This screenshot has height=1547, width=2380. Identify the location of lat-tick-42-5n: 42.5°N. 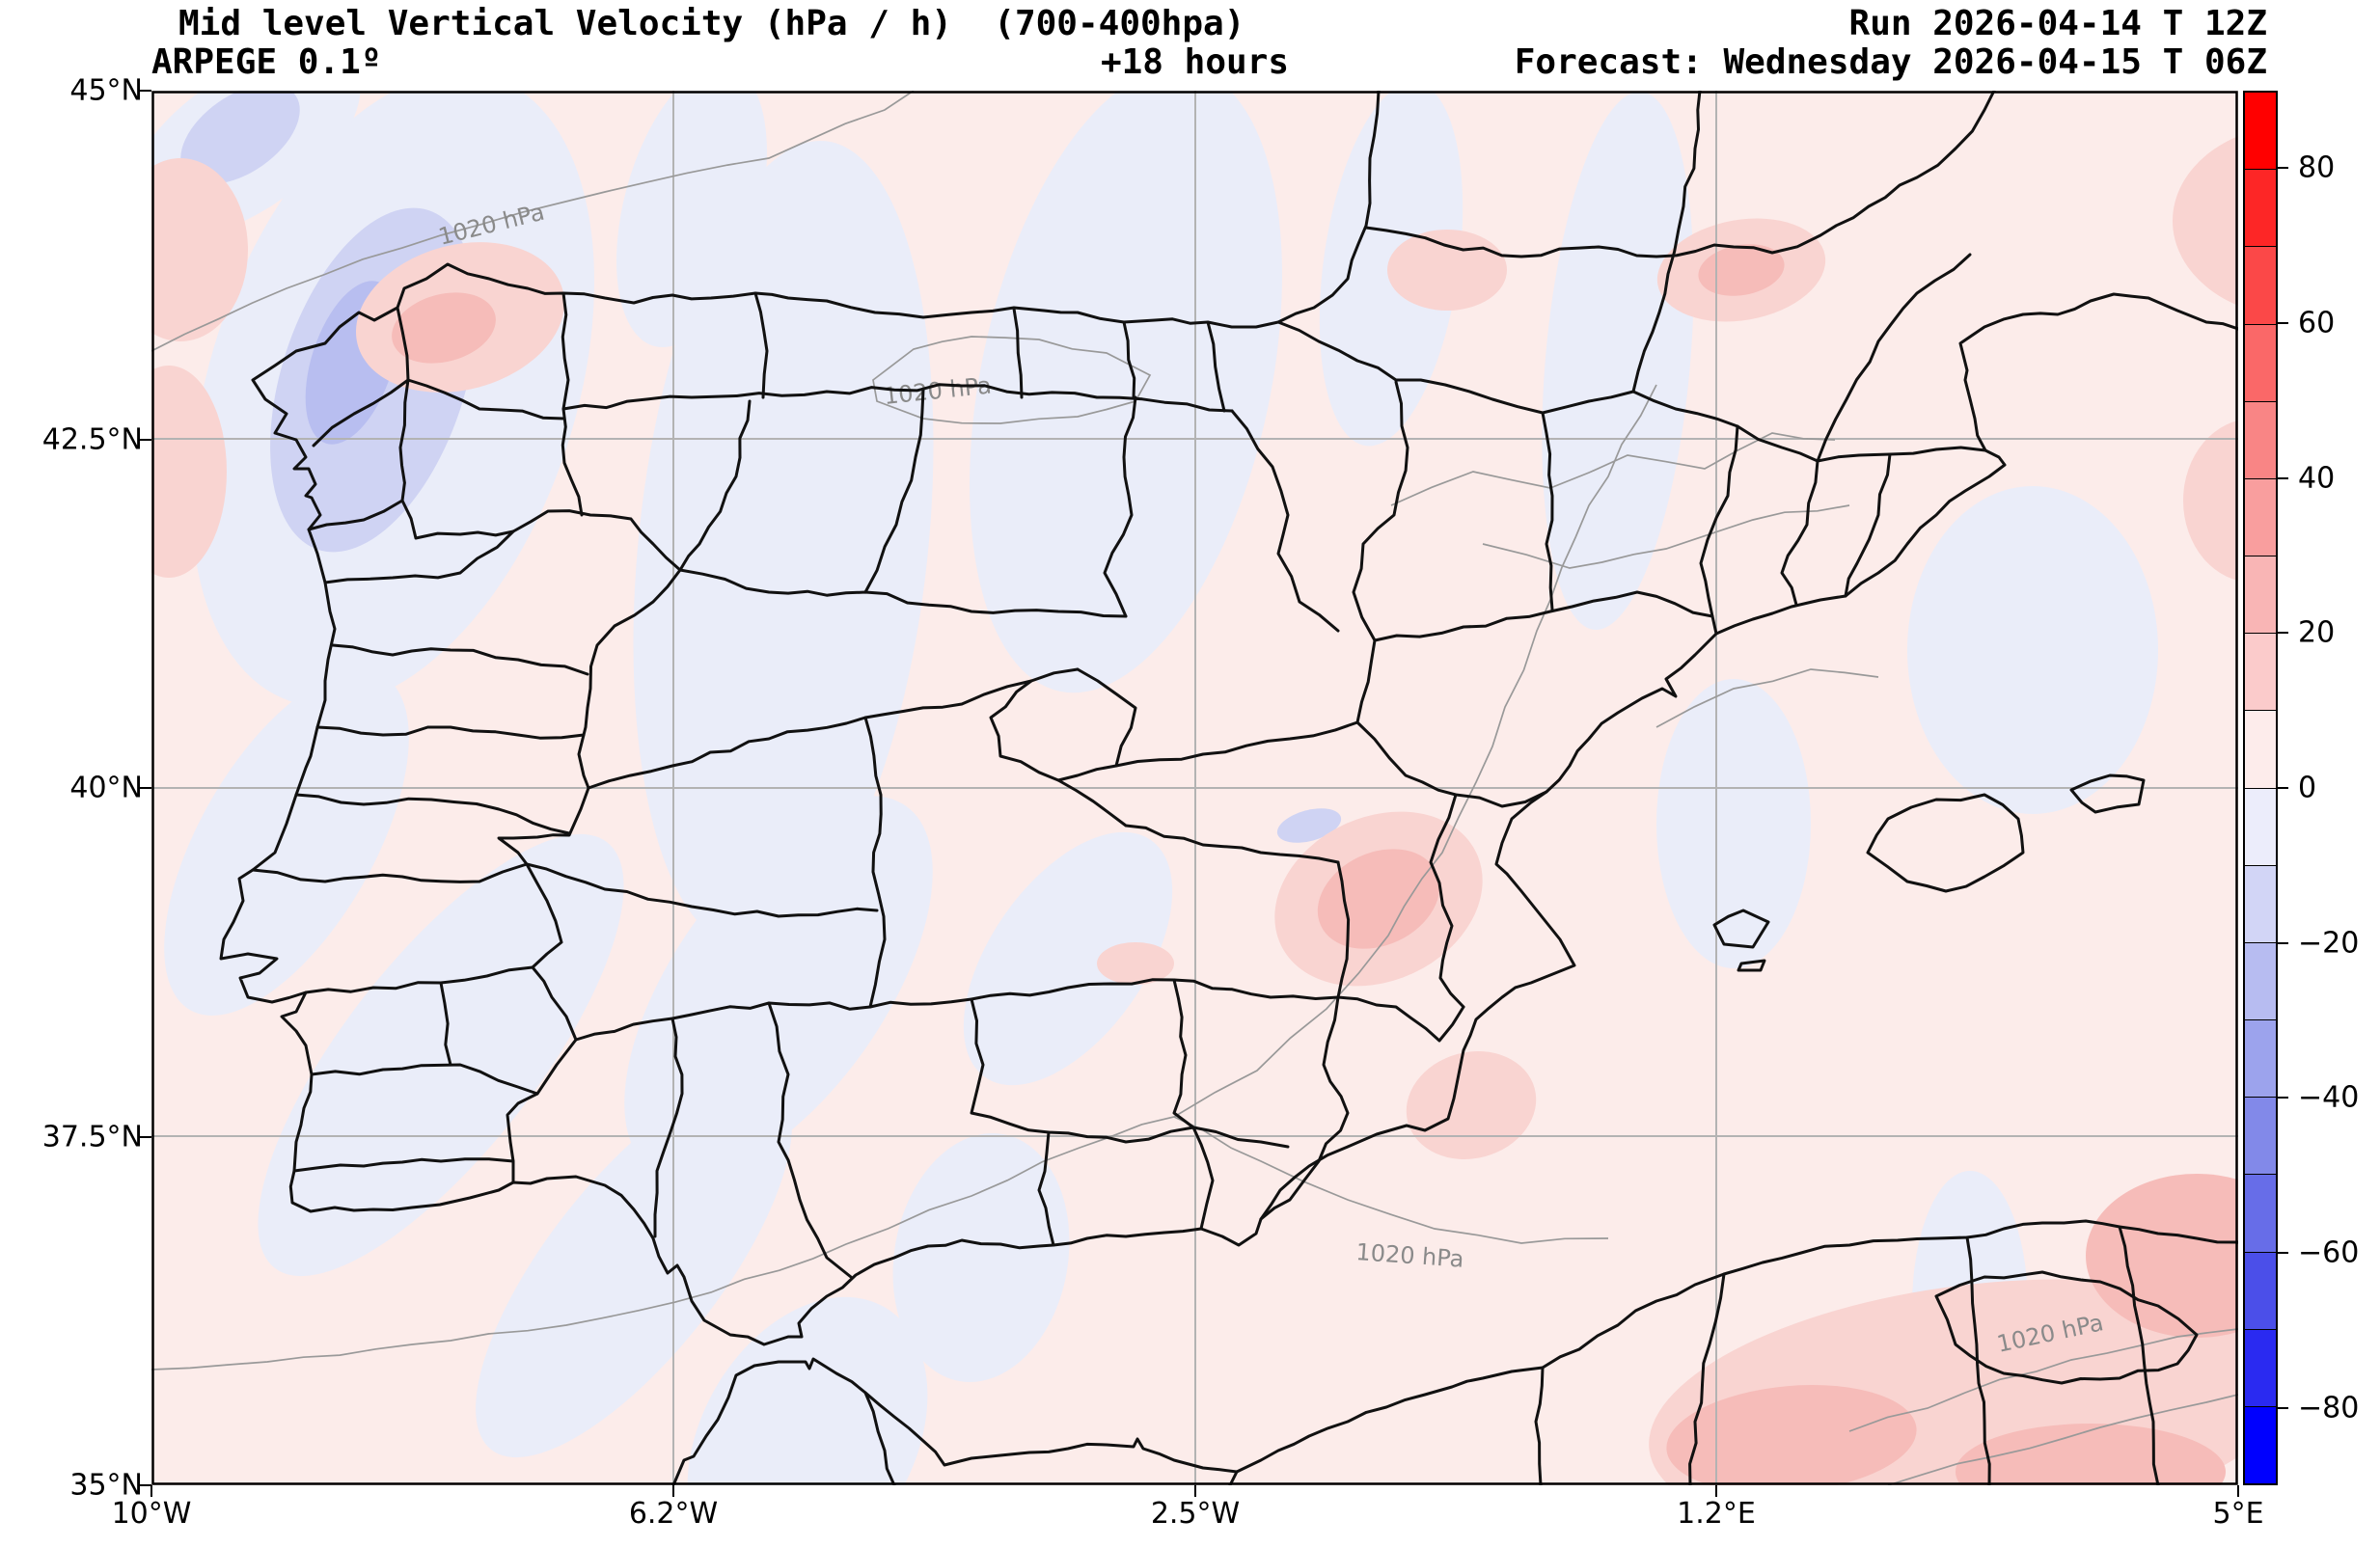
(92, 440).